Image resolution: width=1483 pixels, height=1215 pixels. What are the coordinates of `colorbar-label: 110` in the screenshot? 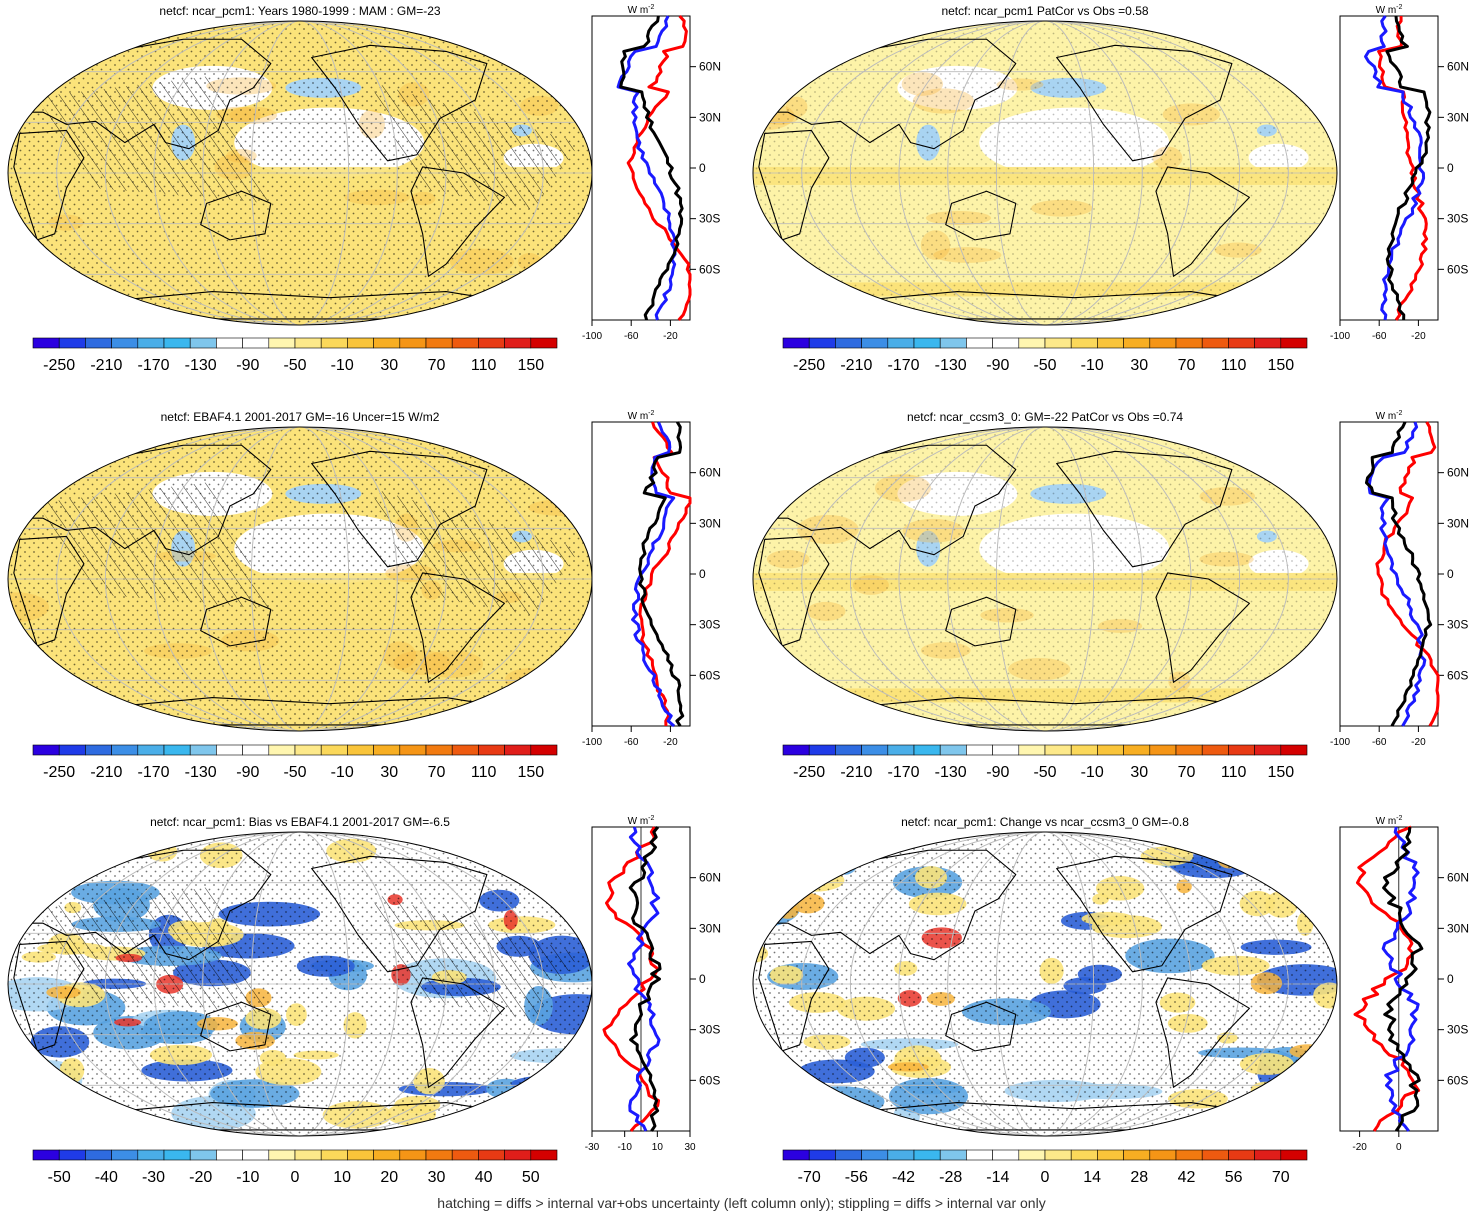 It's located at (1234, 365).